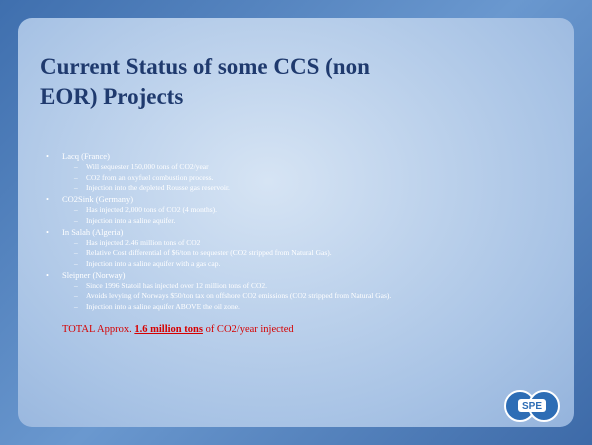 The width and height of the screenshot is (592, 445). Describe the element at coordinates (112, 96) in the screenshot. I see `title-line: EOR) Projects` at that location.